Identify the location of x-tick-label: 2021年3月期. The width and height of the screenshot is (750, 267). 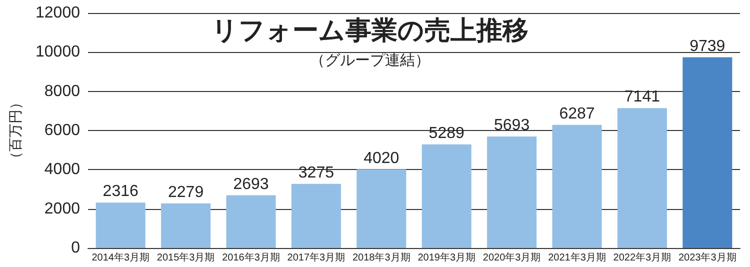
(577, 258).